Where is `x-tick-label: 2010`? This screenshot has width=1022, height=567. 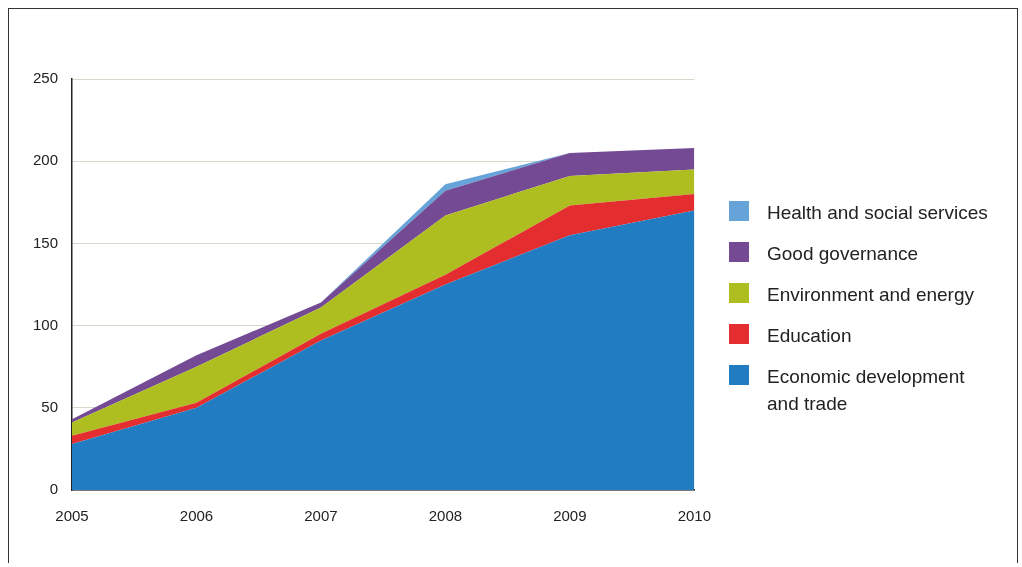
x-tick-label: 2010 is located at coordinates (694, 516).